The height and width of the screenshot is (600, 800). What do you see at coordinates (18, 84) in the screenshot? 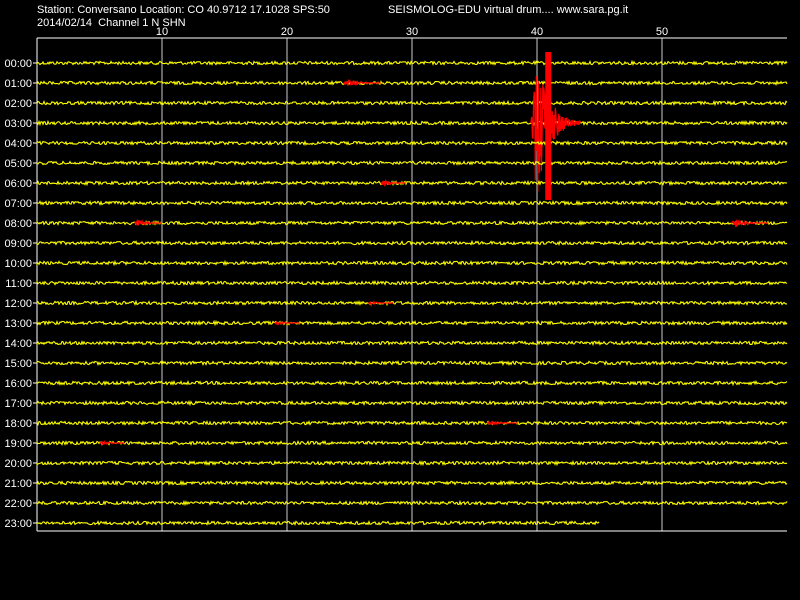
I see `row-label-0100: 01:00` at bounding box center [18, 84].